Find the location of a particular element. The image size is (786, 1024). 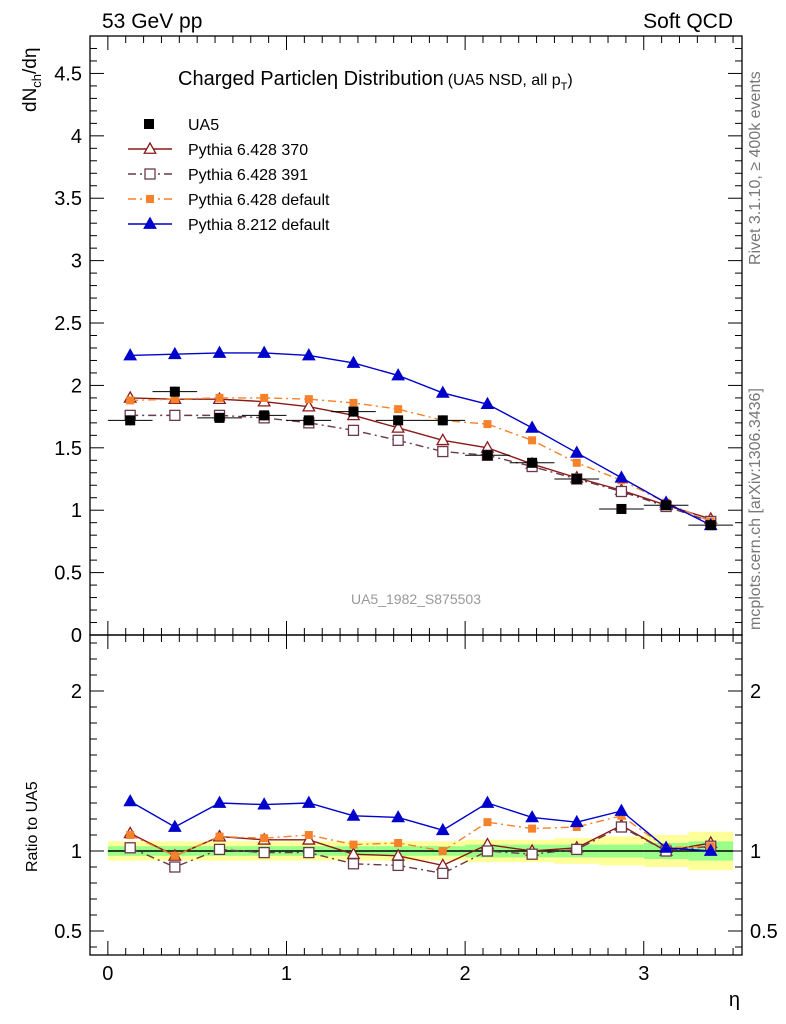

title-symbol: η is located at coordinates (332, 79).